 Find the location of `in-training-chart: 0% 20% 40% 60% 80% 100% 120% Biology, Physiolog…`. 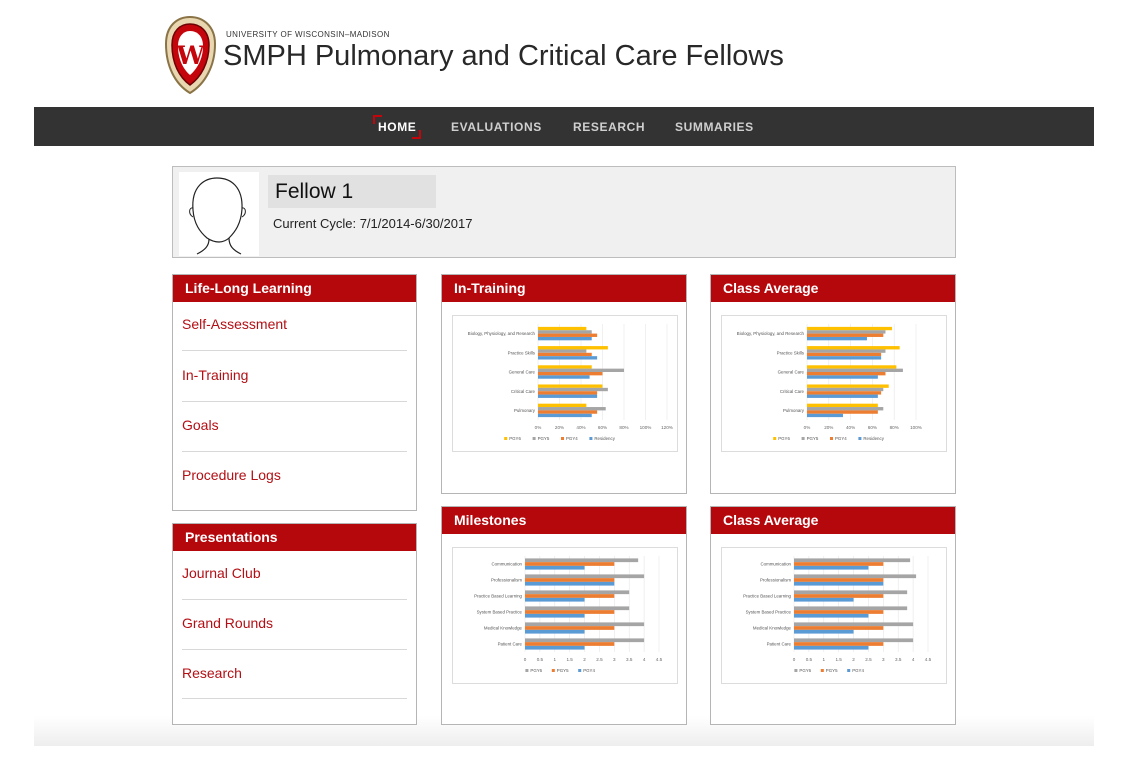

in-training-chart: 0% 20% 40% 60% 80% 100% 120% Biology, Physiolog… is located at coordinates (565, 383).